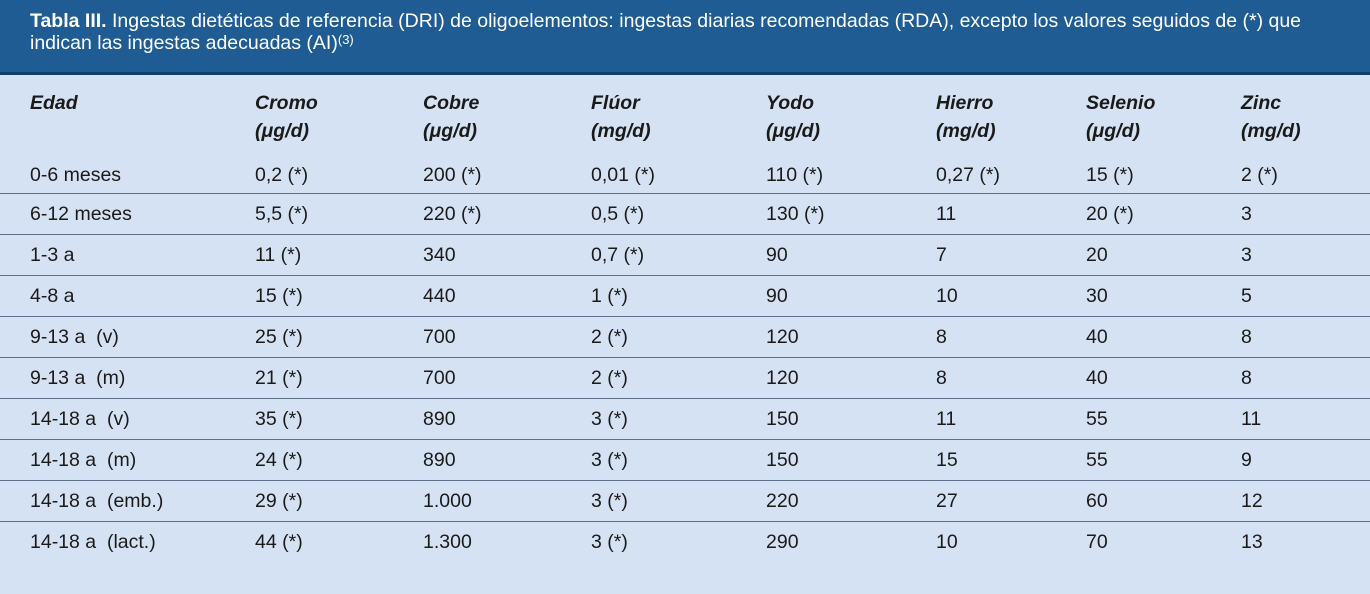  What do you see at coordinates (1163, 541) in the screenshot?
I see `table-cell: 70` at bounding box center [1163, 541].